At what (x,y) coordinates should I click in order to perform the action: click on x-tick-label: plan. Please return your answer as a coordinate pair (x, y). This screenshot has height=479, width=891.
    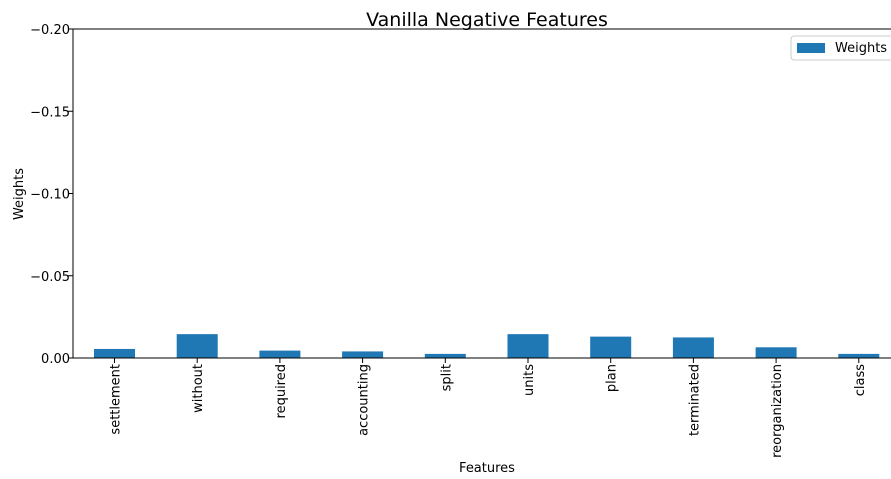
    Looking at the image, I should click on (612, 378).